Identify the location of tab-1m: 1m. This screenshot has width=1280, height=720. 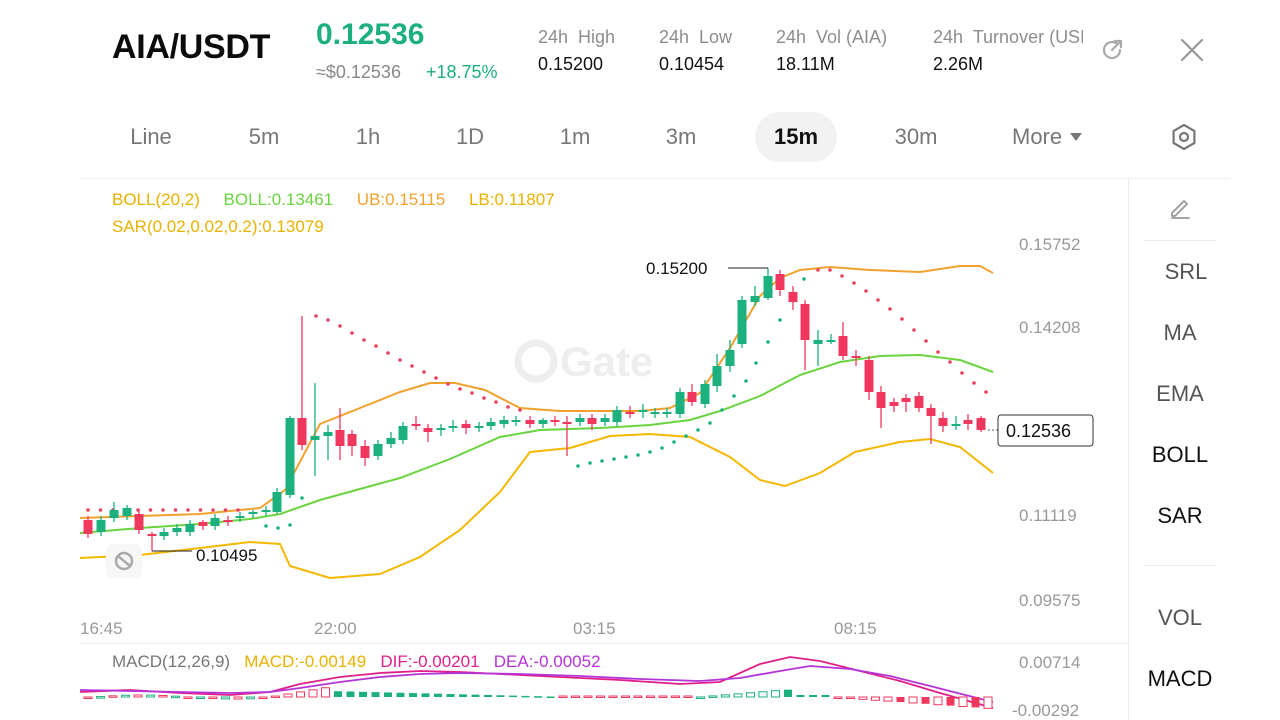
(575, 136).